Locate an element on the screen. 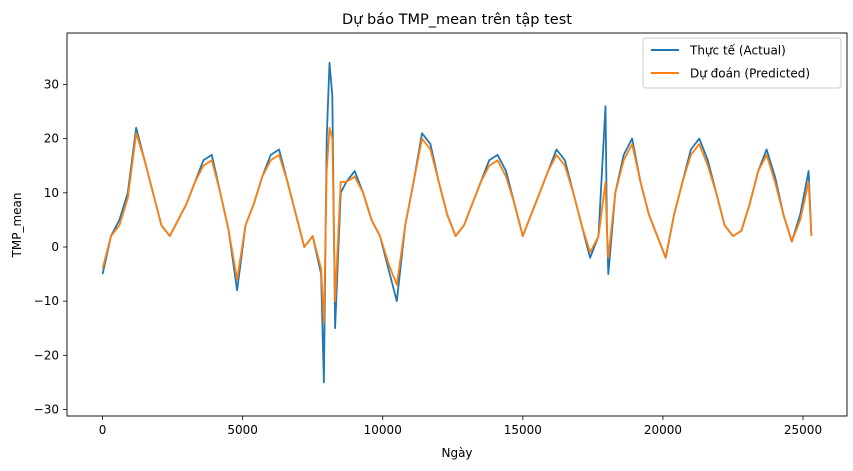 The width and height of the screenshot is (853, 471). x-tick-label: 0 is located at coordinates (103, 430).